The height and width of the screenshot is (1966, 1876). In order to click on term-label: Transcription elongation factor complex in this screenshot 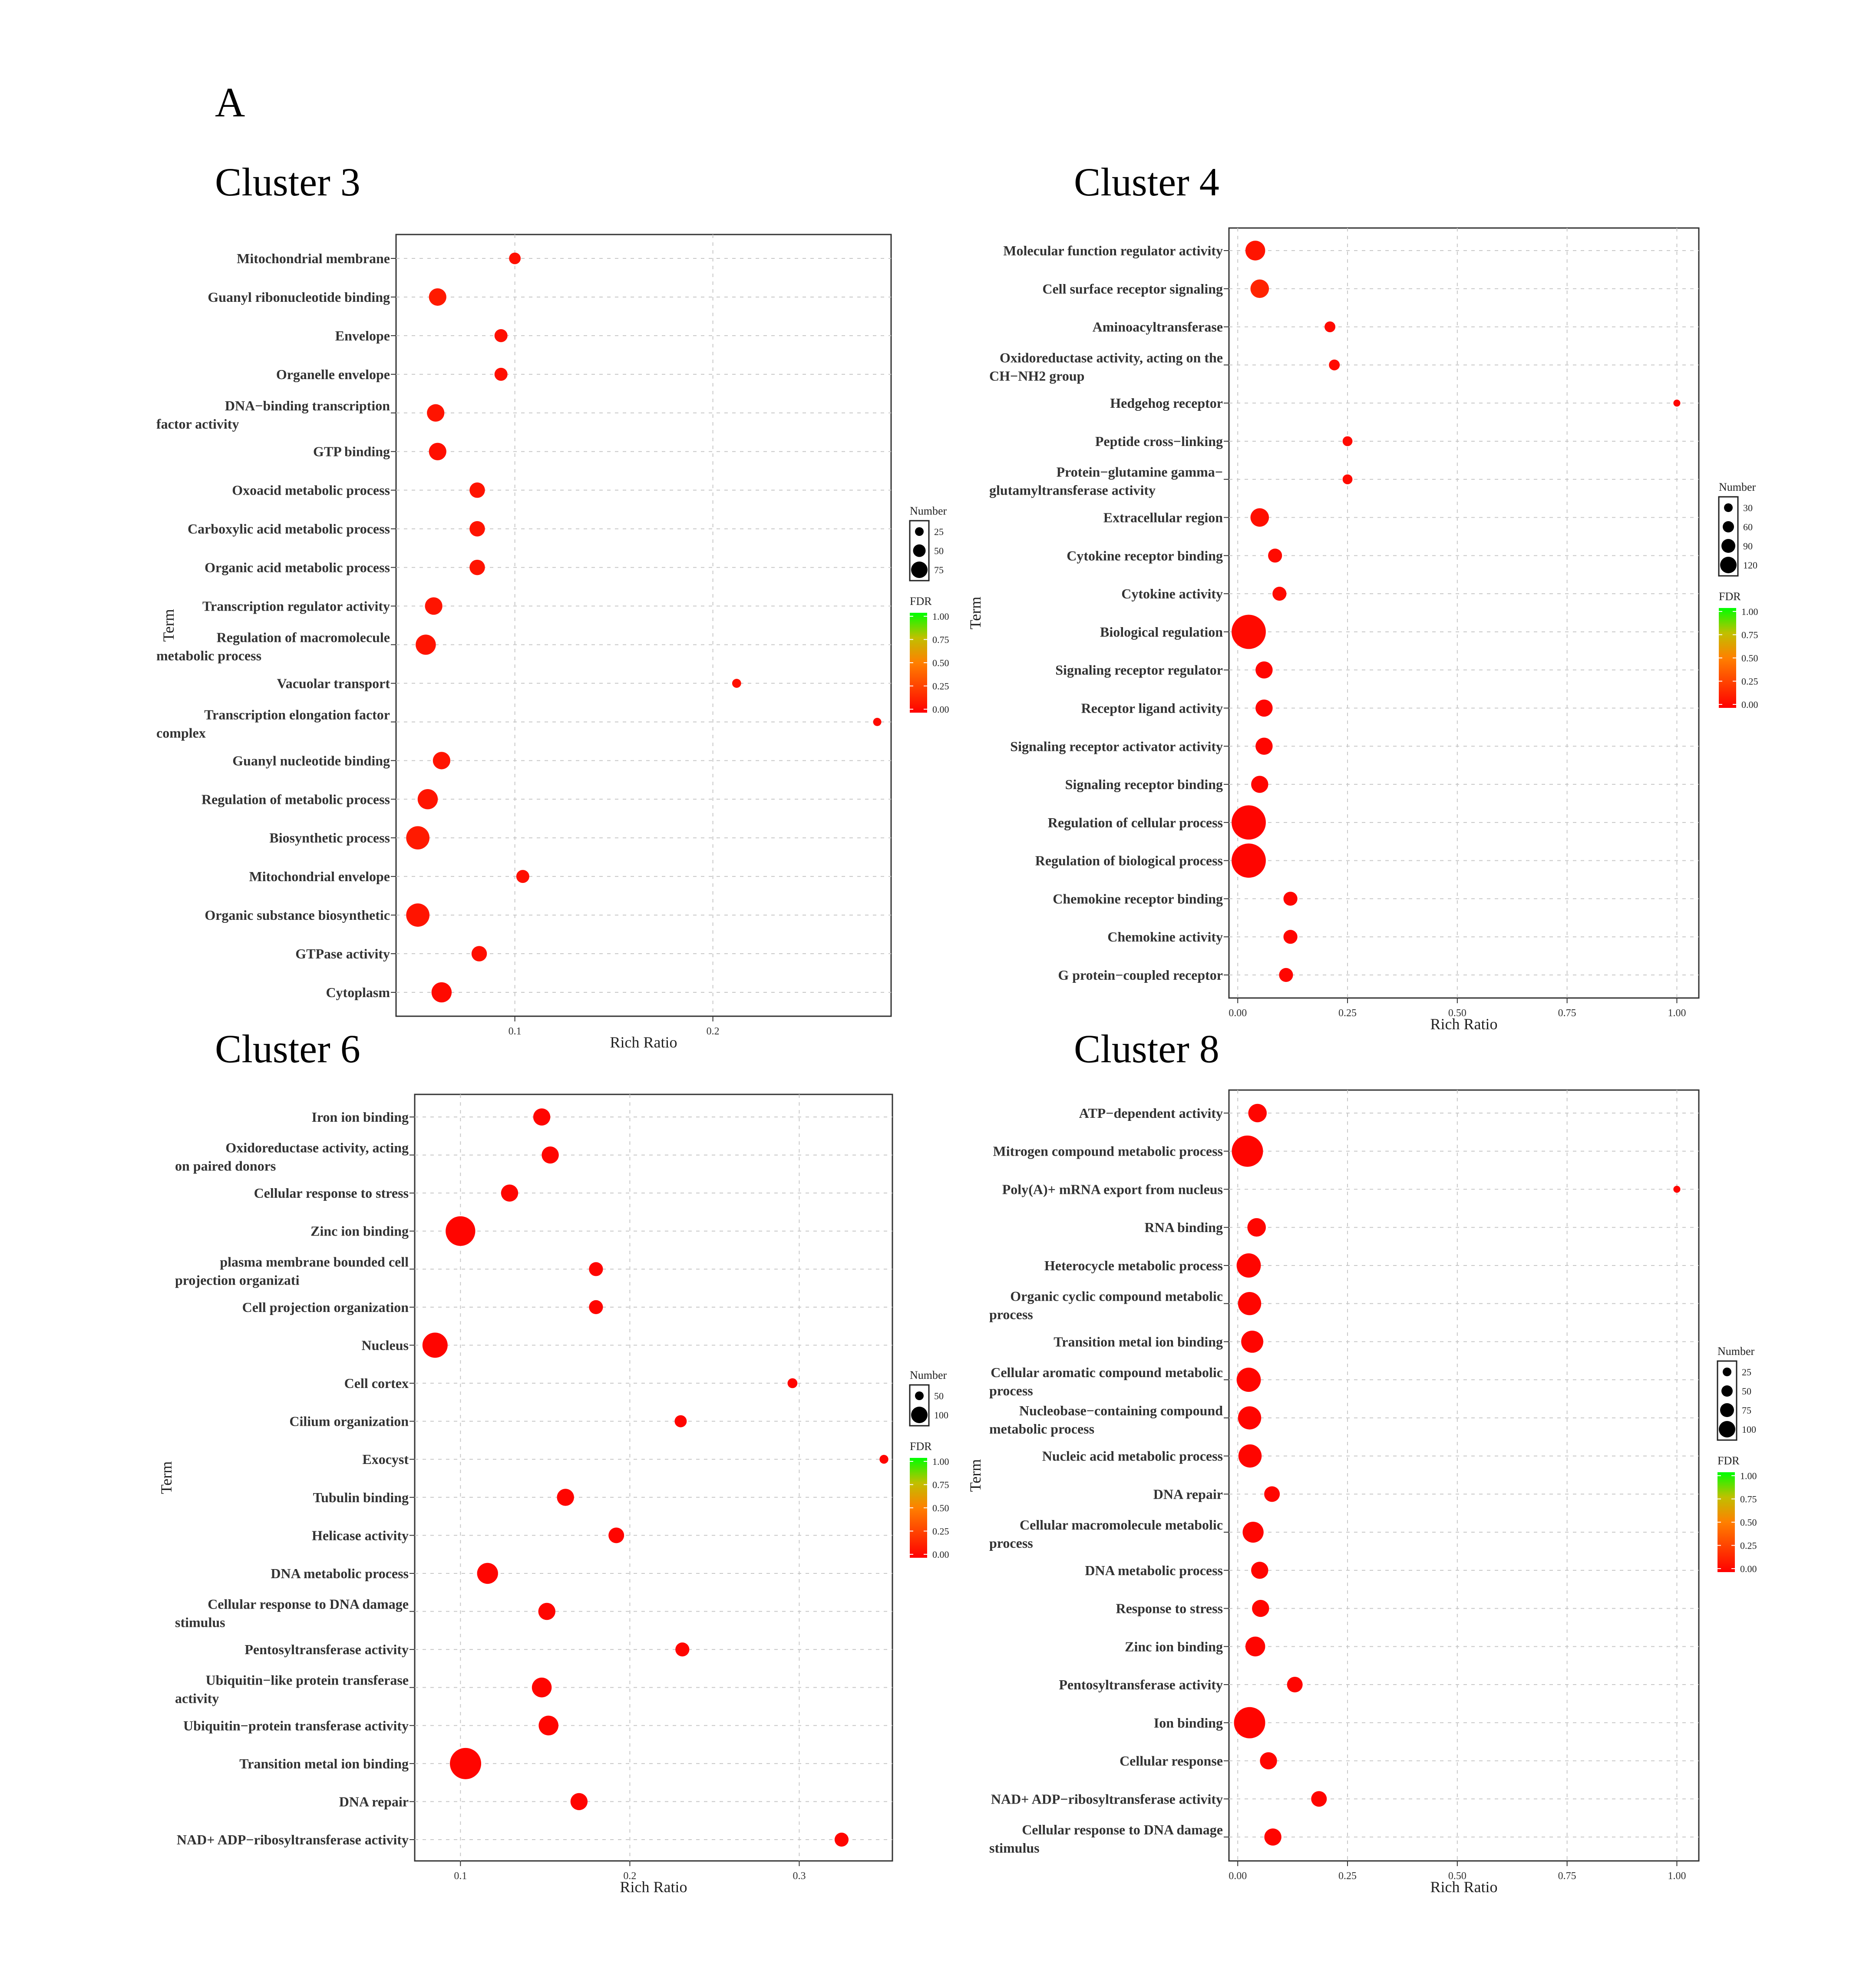, I will do `click(273, 723)`.